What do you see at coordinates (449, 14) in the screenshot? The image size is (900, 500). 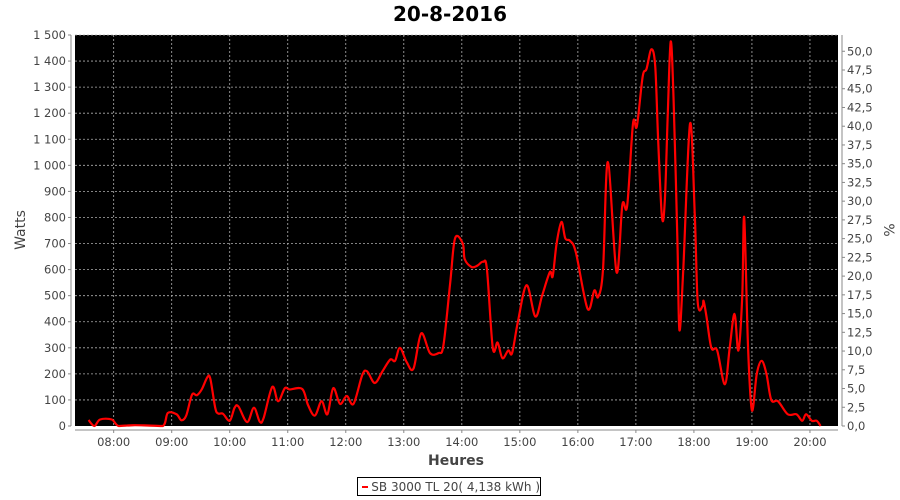 I see `chart-title: 20-8-2016` at bounding box center [449, 14].